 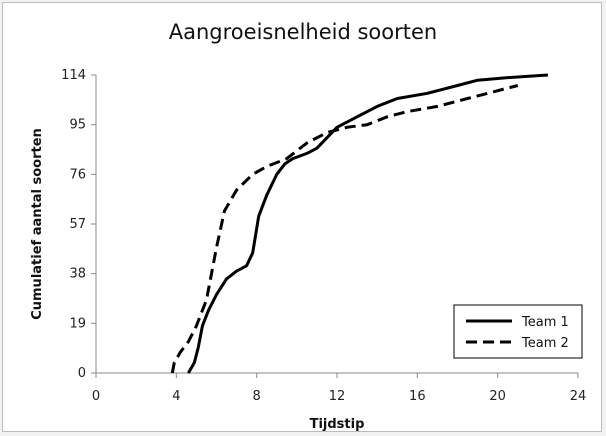 What do you see at coordinates (257, 396) in the screenshot?
I see `x-tick-label: 8` at bounding box center [257, 396].